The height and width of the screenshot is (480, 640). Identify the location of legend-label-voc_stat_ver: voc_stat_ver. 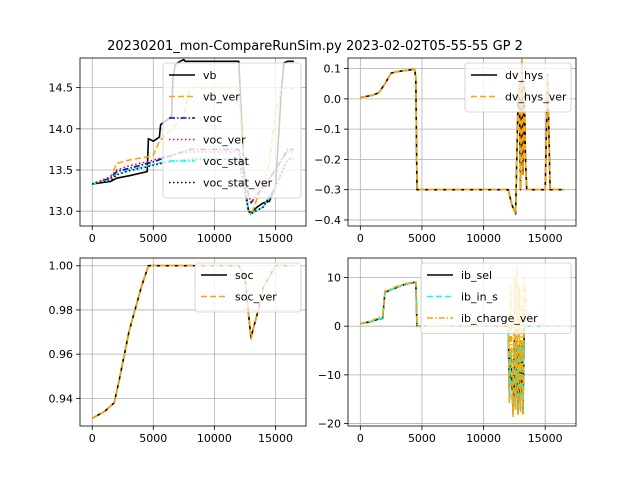
(238, 183).